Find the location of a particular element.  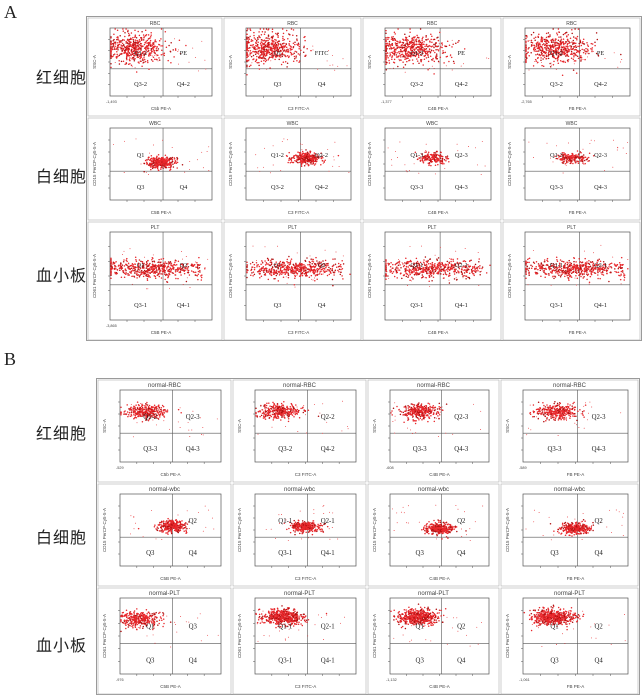

quadrant-label: Q1 is located at coordinates (141, 265).